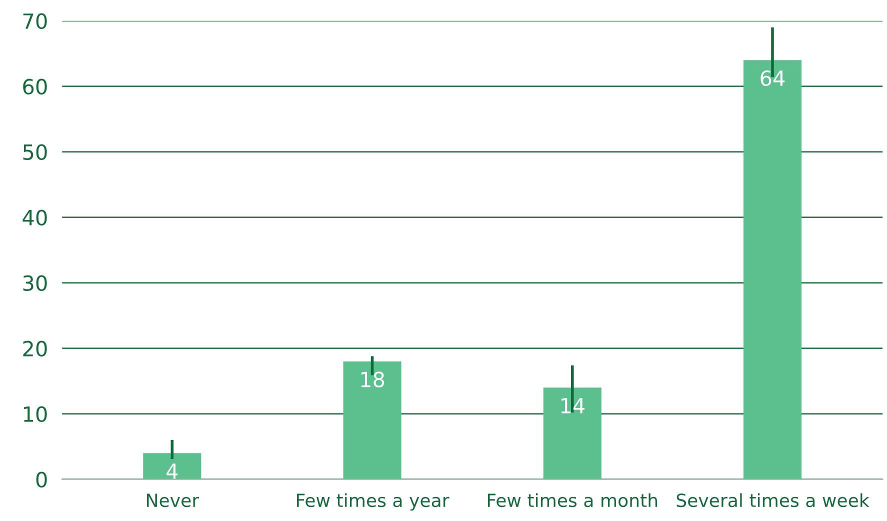  Describe the element at coordinates (372, 380) in the screenshot. I see `data-label: 18` at that location.